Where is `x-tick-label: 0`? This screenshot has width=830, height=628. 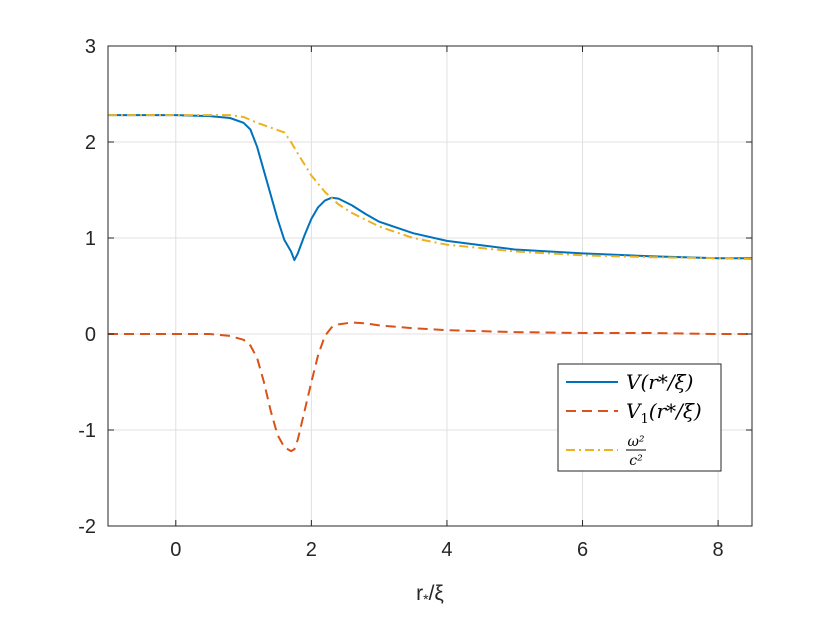
x-tick-label: 0 is located at coordinates (175, 550).